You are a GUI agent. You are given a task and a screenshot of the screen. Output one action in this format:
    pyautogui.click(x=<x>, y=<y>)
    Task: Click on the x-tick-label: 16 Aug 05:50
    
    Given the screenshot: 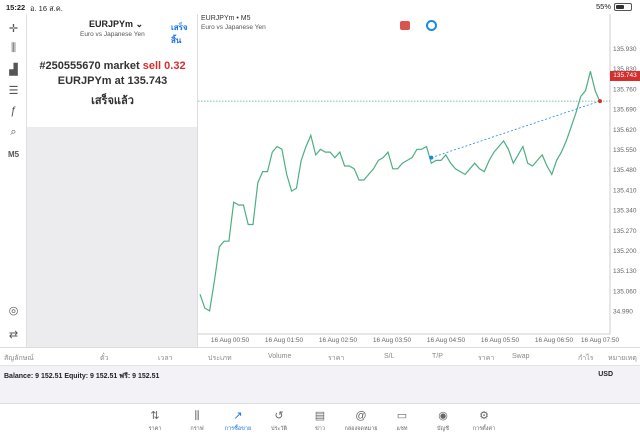 What is the action you would take?
    pyautogui.click(x=500, y=340)
    